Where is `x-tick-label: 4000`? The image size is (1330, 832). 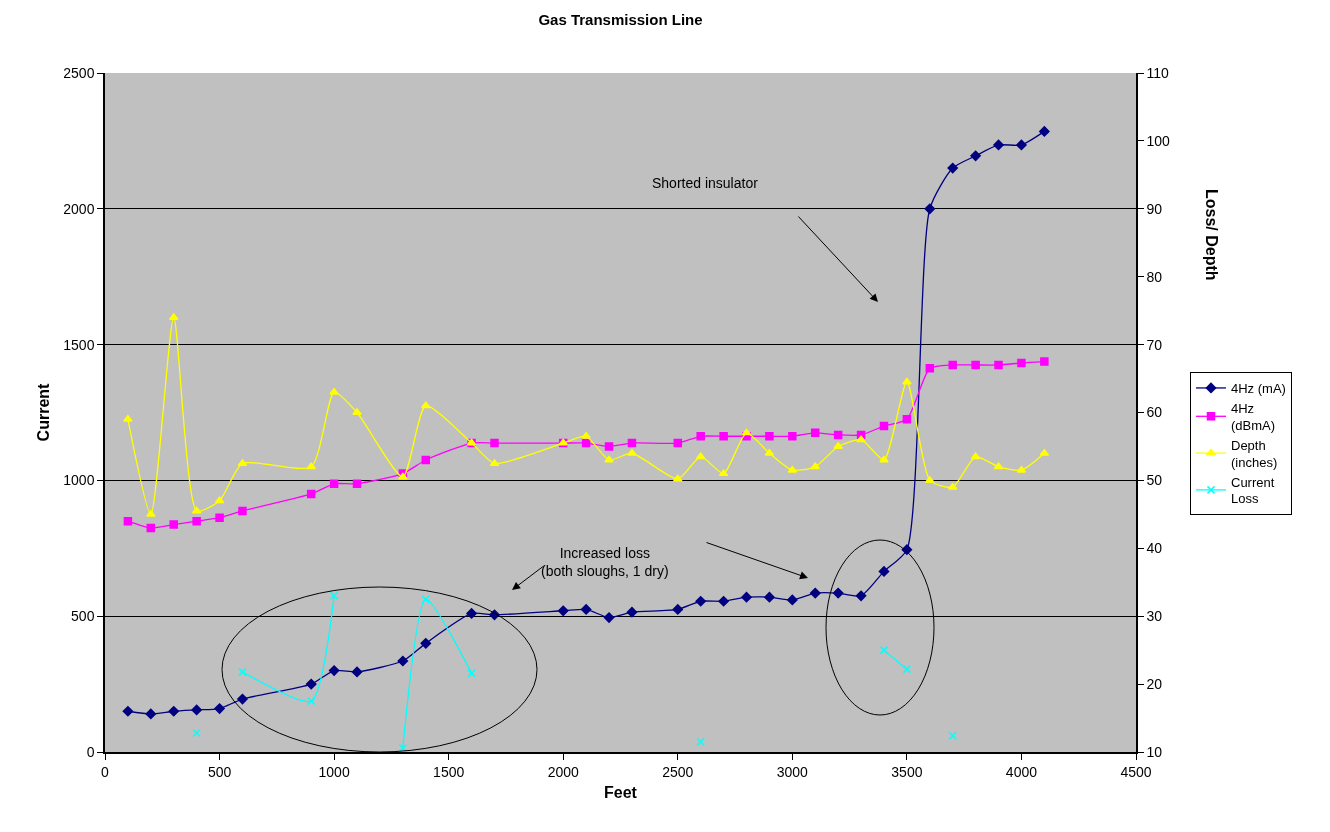 x-tick-label: 4000 is located at coordinates (1021, 771).